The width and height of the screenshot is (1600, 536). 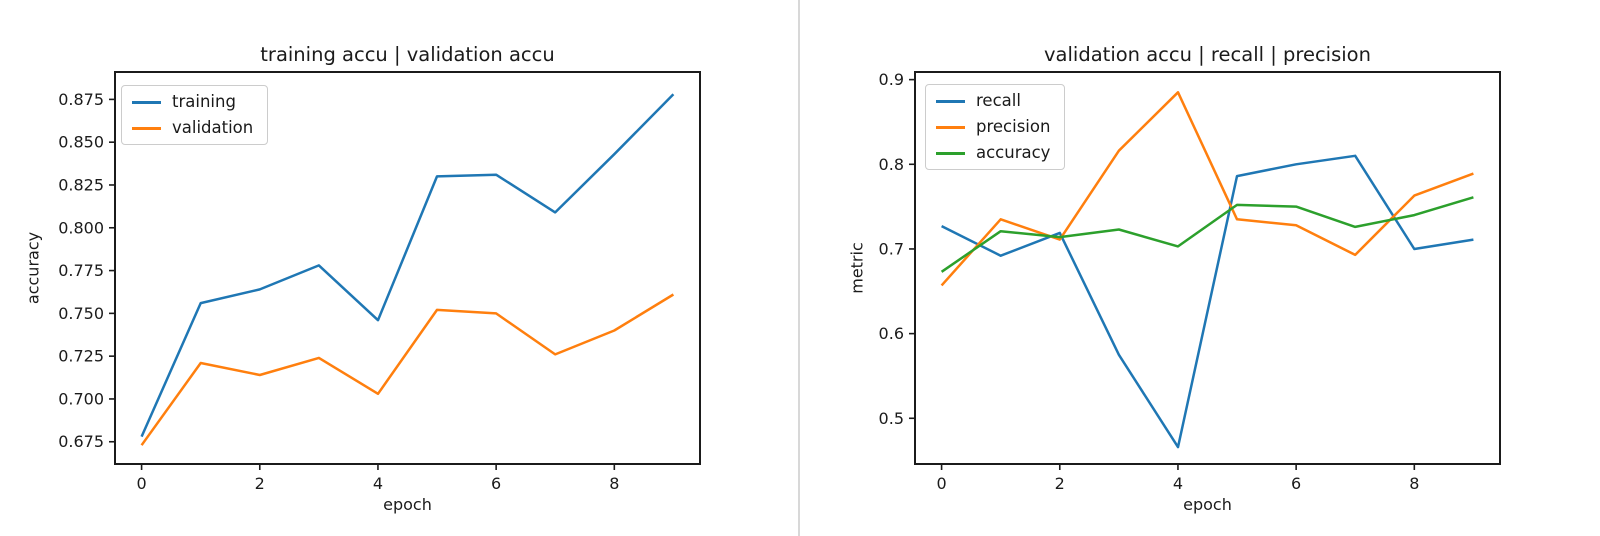 What do you see at coordinates (407, 369) in the screenshot?
I see `series-line-validation` at bounding box center [407, 369].